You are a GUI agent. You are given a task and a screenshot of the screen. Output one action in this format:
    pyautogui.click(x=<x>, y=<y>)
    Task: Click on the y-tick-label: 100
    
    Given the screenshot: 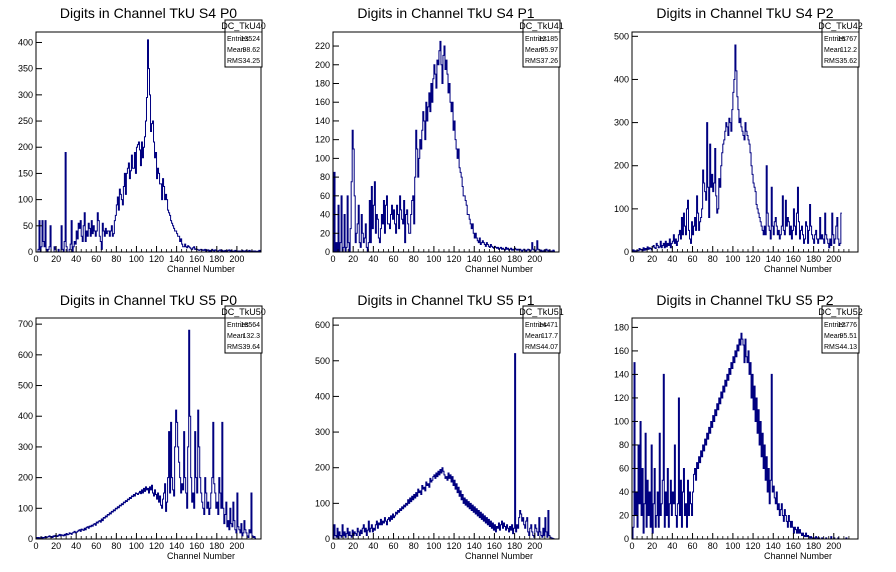 What is the action you would take?
    pyautogui.click(x=621, y=209)
    